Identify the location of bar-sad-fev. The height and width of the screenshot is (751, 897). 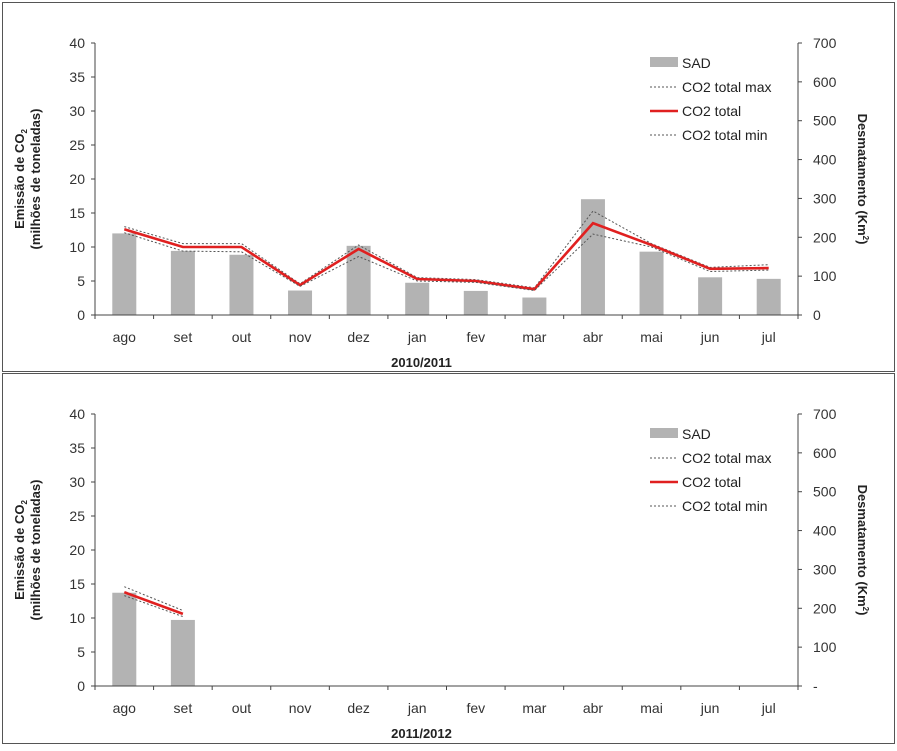
(476, 303).